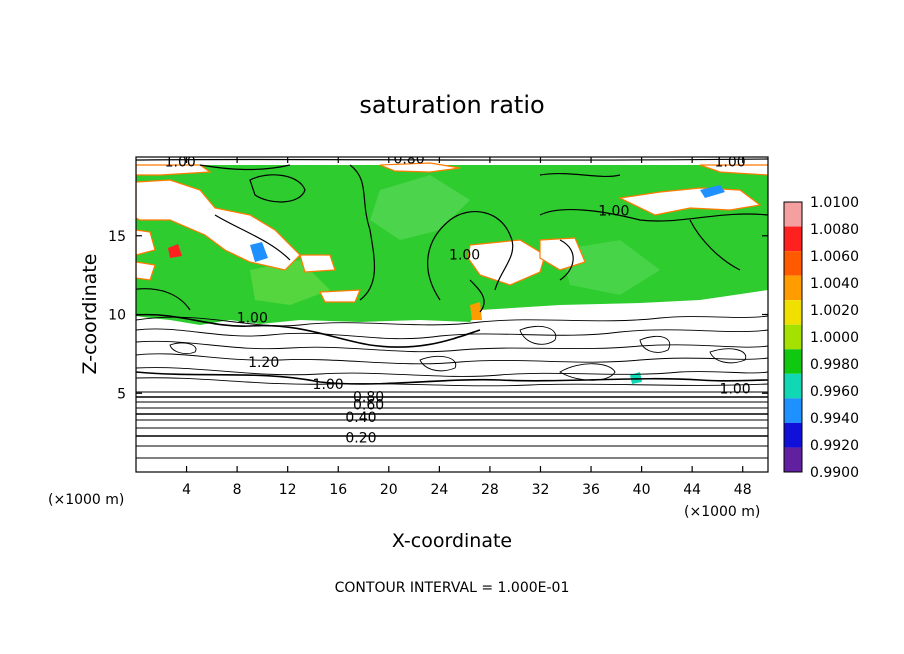 The image size is (904, 654). What do you see at coordinates (360, 418) in the screenshot?
I see `contour-label: 0.40` at bounding box center [360, 418].